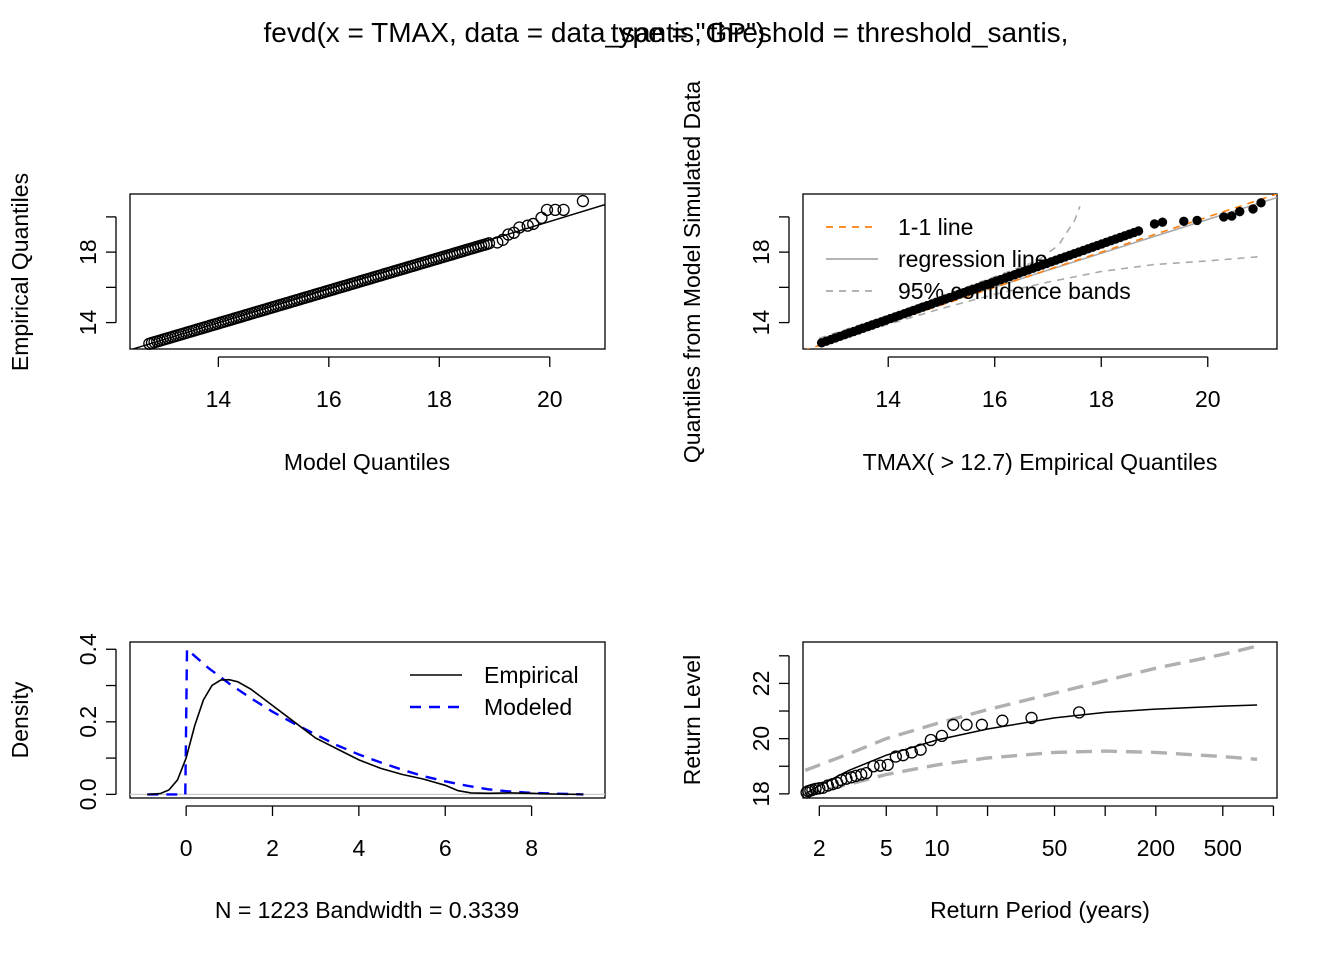 This screenshot has width=1344, height=960. What do you see at coordinates (761, 739) in the screenshot?
I see `y-tick-label: 20` at bounding box center [761, 739].